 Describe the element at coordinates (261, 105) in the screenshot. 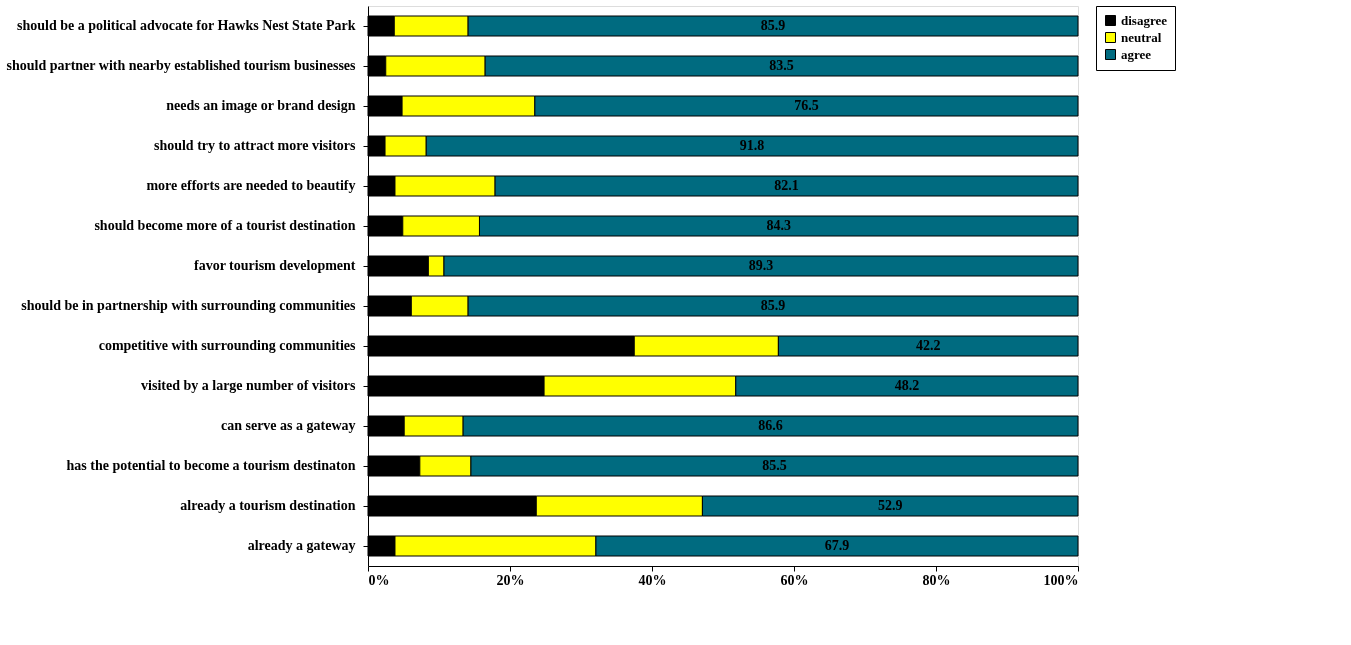

I see `y-tick-label: needs an image or brand design` at that location.